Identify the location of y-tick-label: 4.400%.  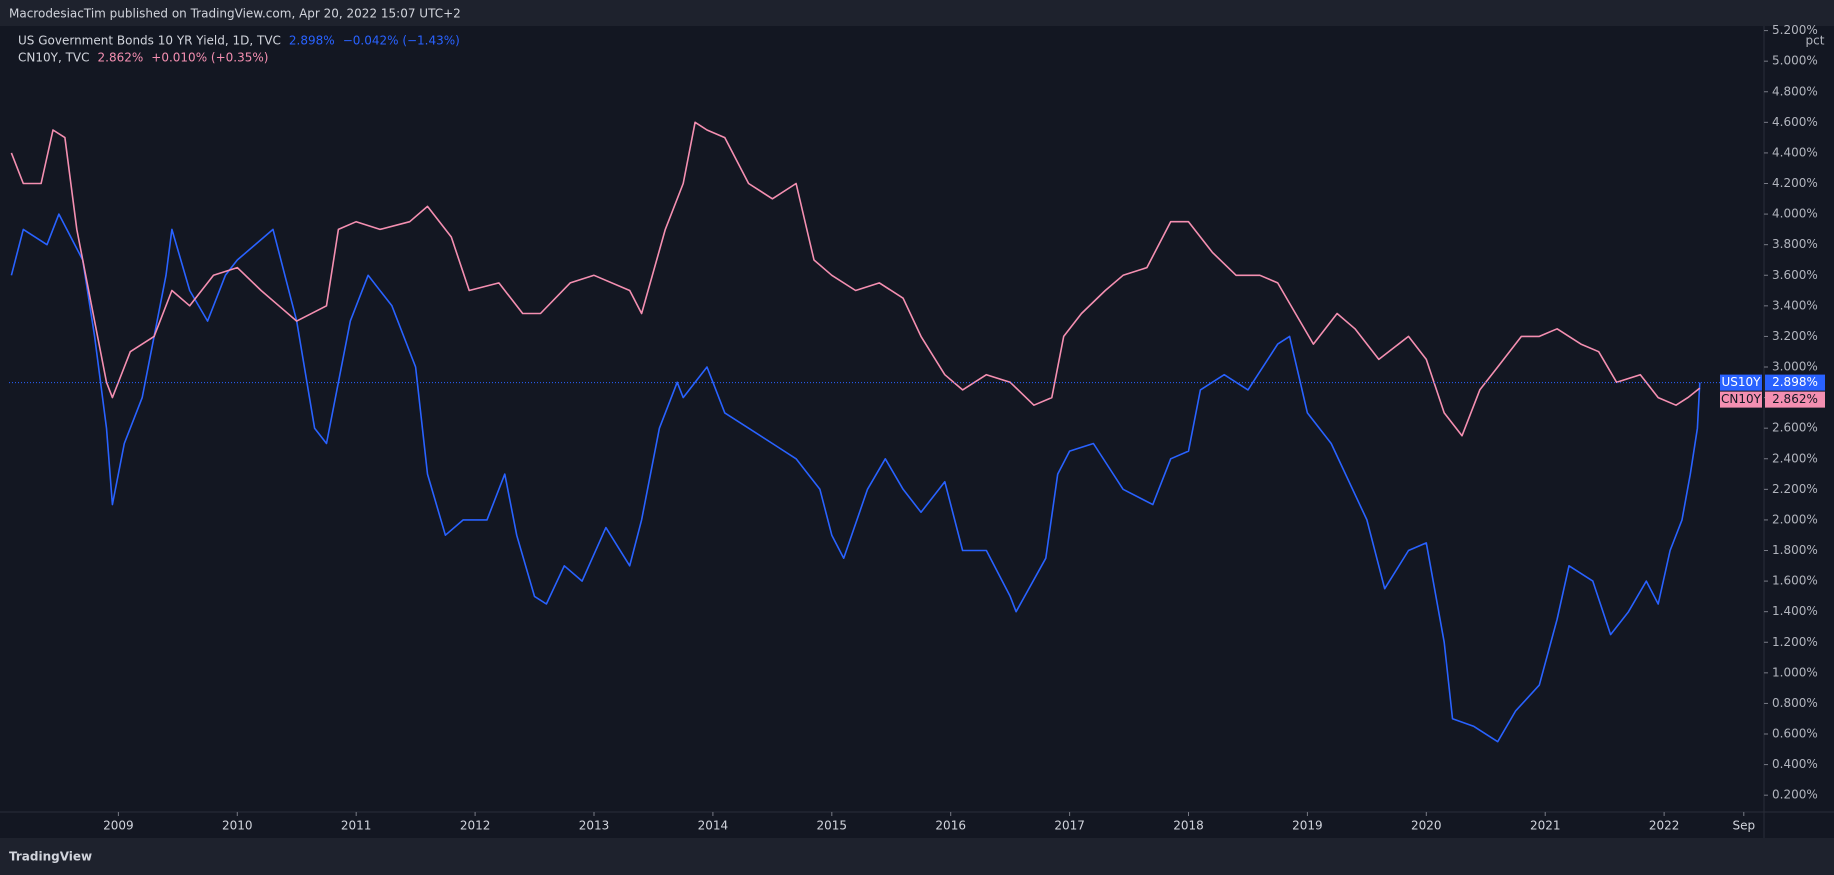
(1795, 152).